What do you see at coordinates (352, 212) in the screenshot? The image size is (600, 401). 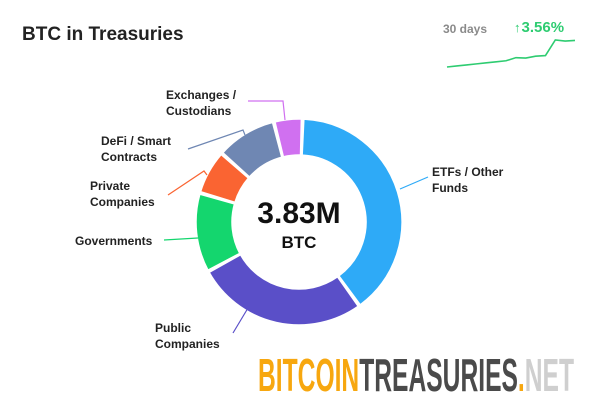 I see `slice-etfs` at bounding box center [352, 212].